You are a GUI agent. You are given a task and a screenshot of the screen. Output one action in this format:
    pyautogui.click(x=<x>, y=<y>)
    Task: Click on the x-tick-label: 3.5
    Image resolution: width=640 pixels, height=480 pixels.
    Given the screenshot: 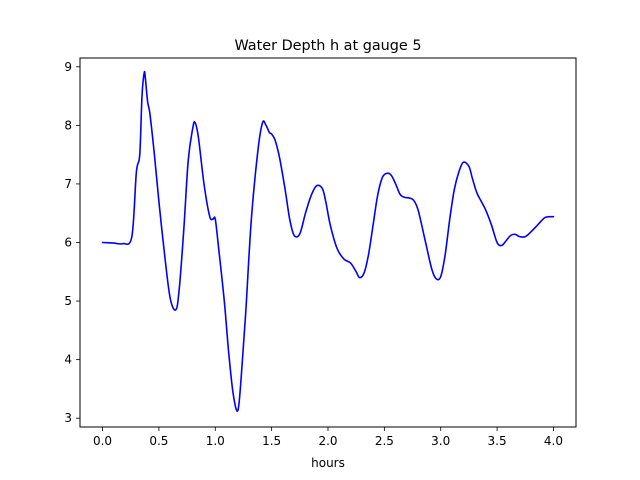 What is the action you would take?
    pyautogui.click(x=497, y=441)
    